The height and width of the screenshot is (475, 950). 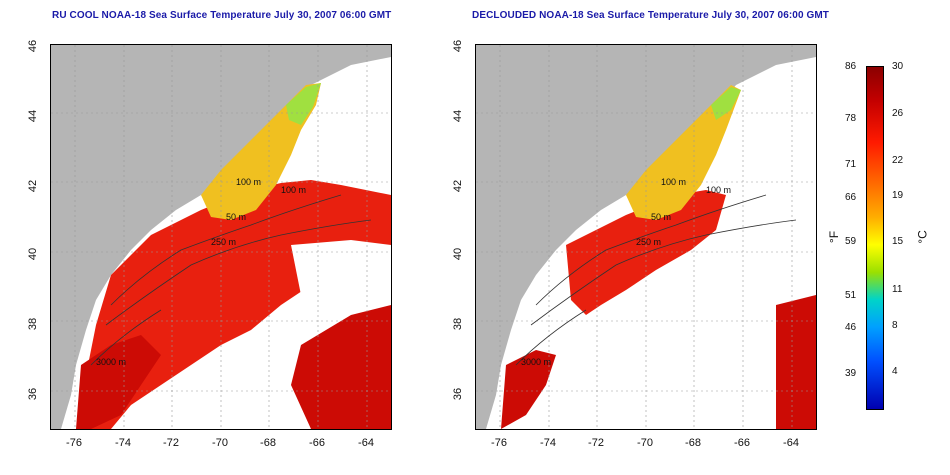 What do you see at coordinates (74, 443) in the screenshot?
I see `left-lon-tick--76: -76` at bounding box center [74, 443].